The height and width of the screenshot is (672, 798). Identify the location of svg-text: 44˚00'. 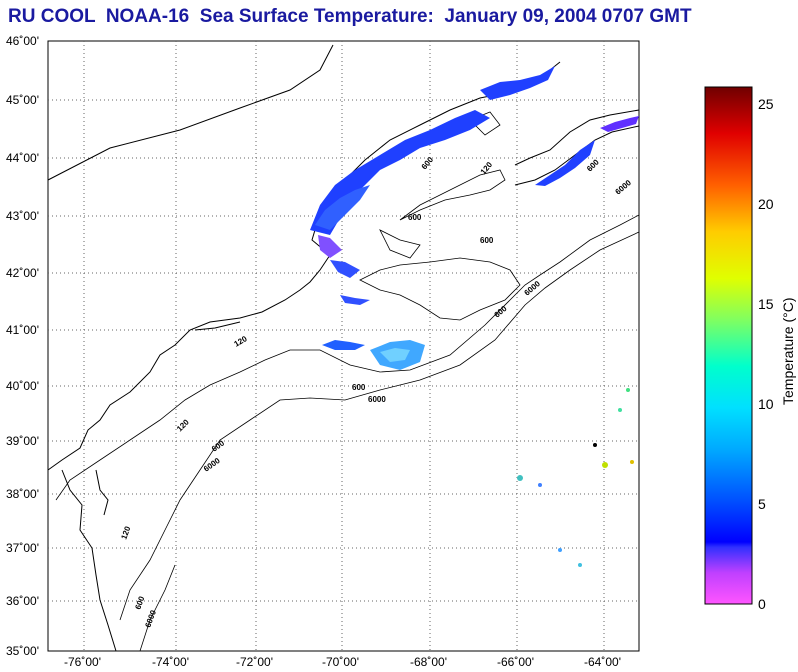
(22, 158).